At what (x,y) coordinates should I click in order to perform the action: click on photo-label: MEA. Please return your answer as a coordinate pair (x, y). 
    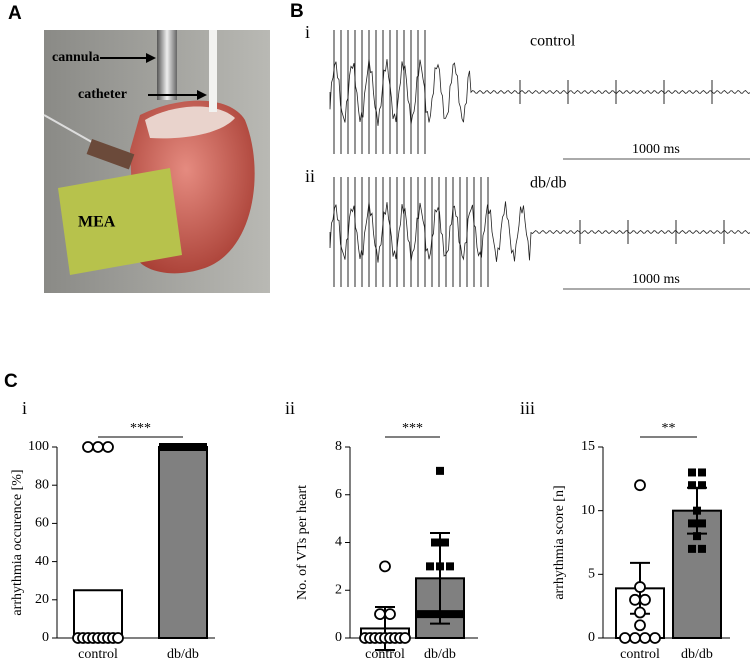
    Looking at the image, I should click on (97, 222).